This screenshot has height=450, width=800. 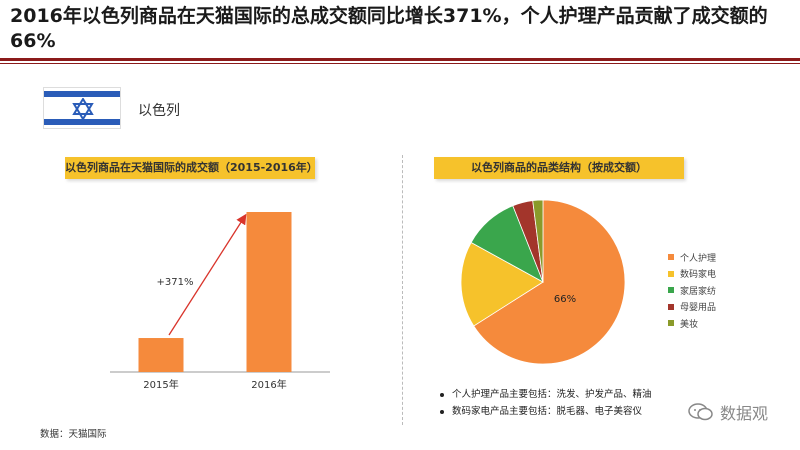 I want to click on legend-item: 家居家纺, so click(x=692, y=290).